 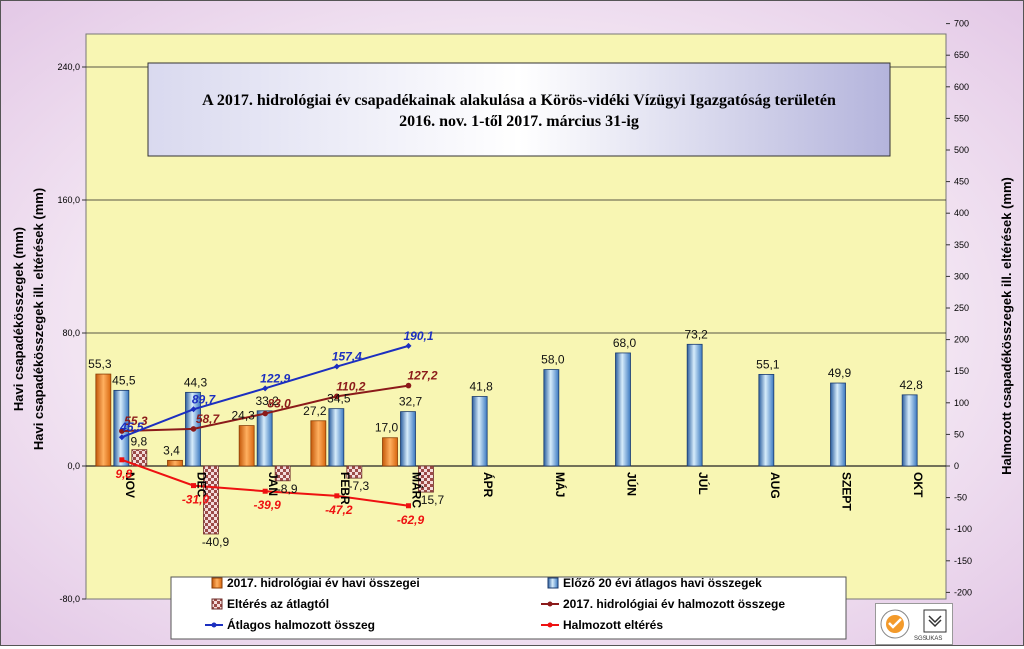 What do you see at coordinates (961, 276) in the screenshot?
I see `y-tick-right-label: 300` at bounding box center [961, 276].